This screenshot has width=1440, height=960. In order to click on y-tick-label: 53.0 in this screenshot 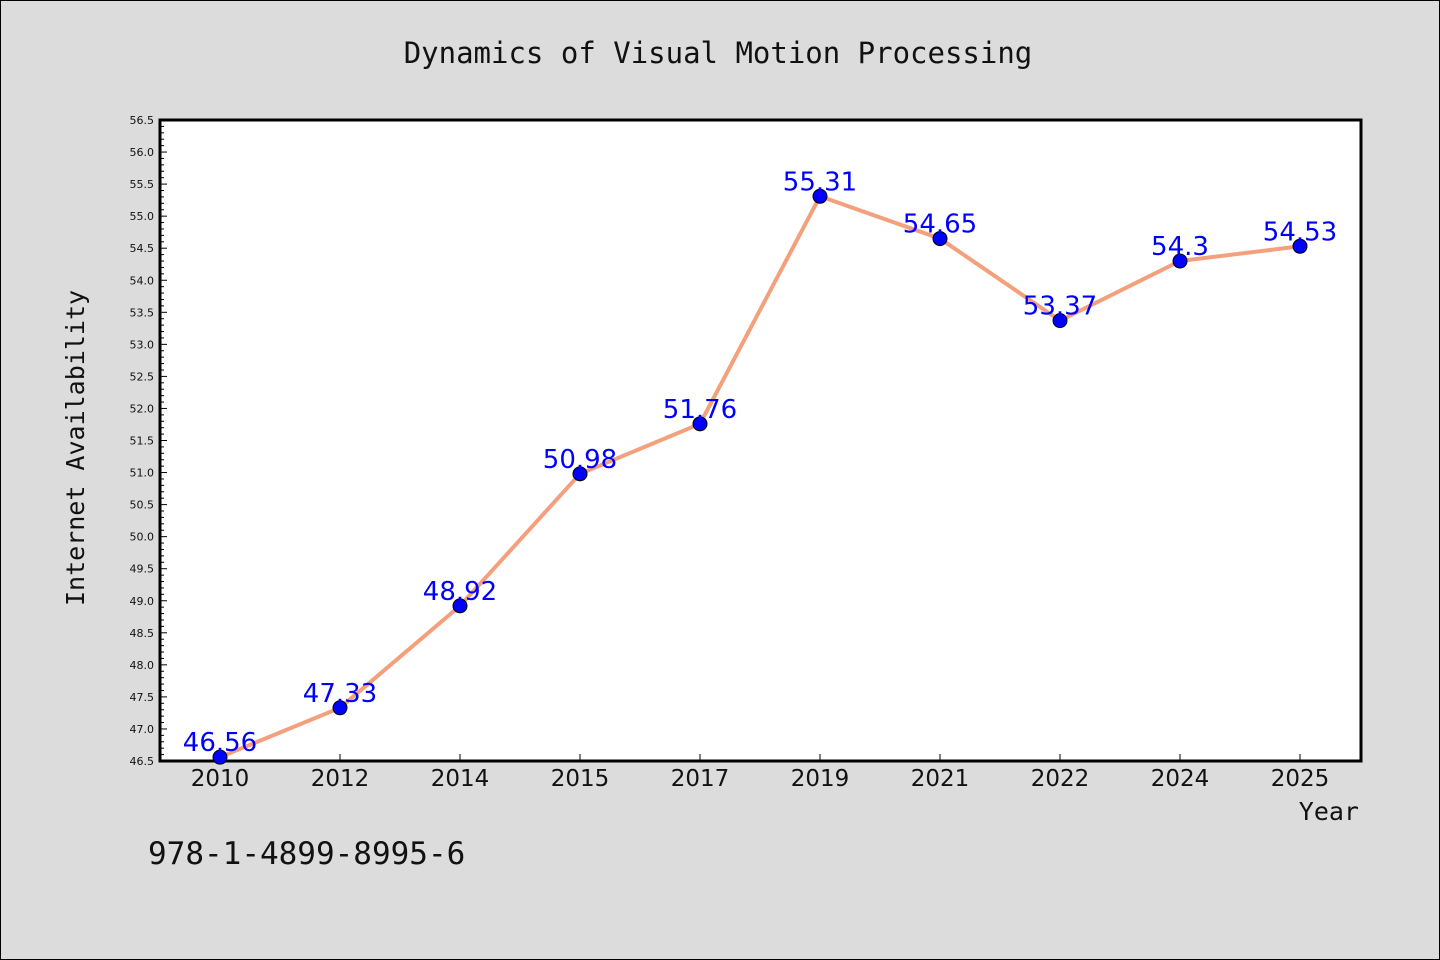, I will do `click(142, 344)`.